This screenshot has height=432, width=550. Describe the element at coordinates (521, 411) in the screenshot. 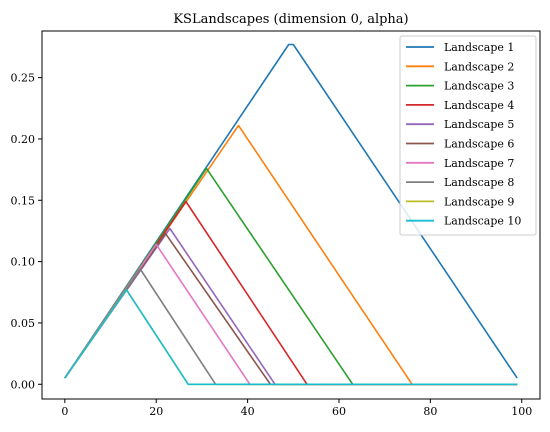

I see `x-tick-label: 100` at that location.